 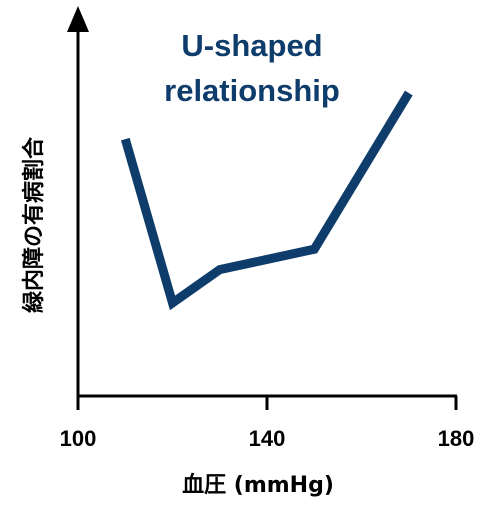 I want to click on x-axis-label: 血圧 (mmHg), so click(x=258, y=485).